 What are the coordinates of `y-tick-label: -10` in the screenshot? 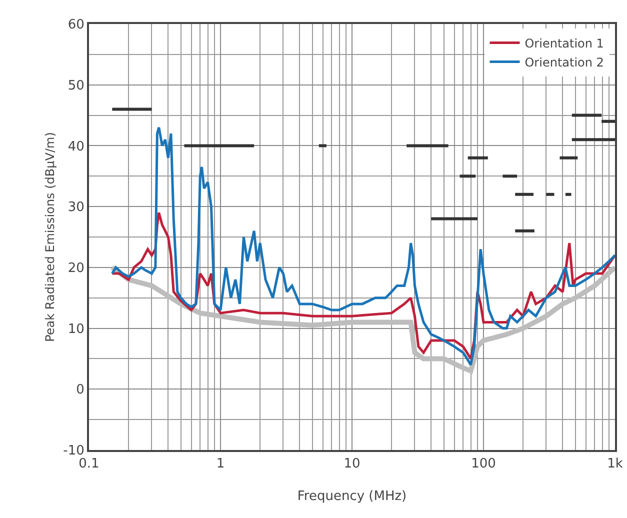 It's located at (73, 451).